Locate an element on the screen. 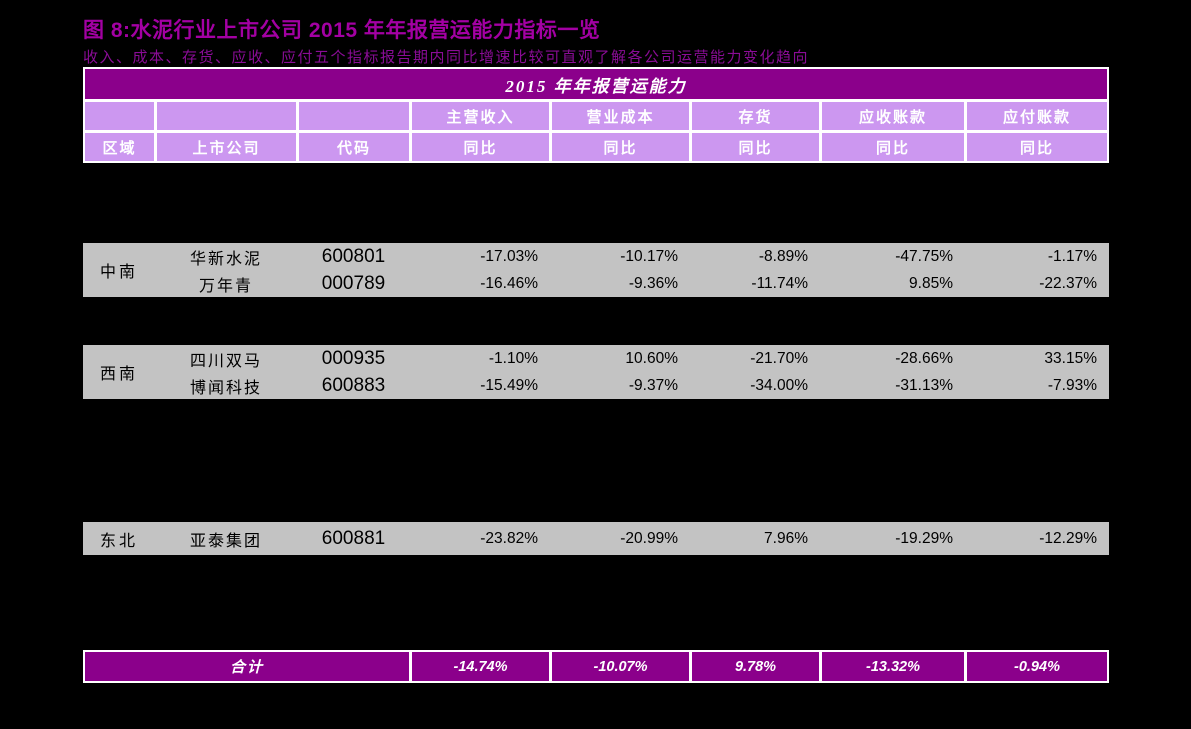 This screenshot has height=729, width=1191. code-cell: 000935 is located at coordinates (353, 358).